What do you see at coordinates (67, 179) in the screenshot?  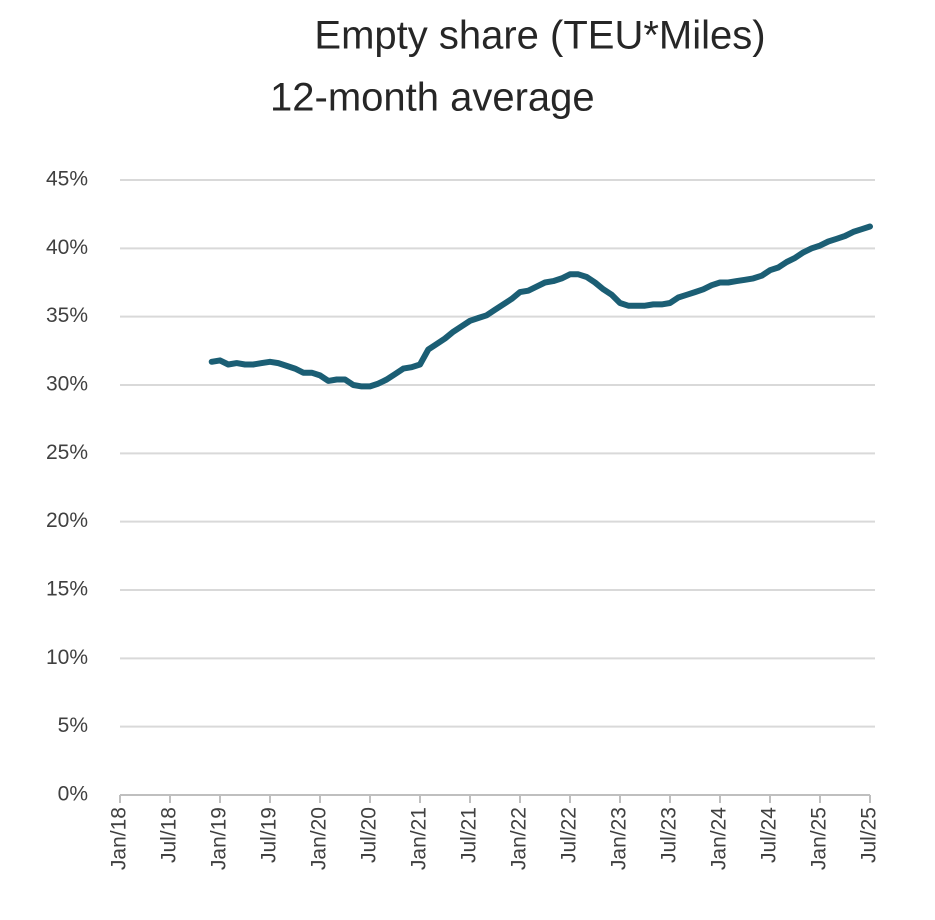 I see `y-tick-label: 45%` at bounding box center [67, 179].